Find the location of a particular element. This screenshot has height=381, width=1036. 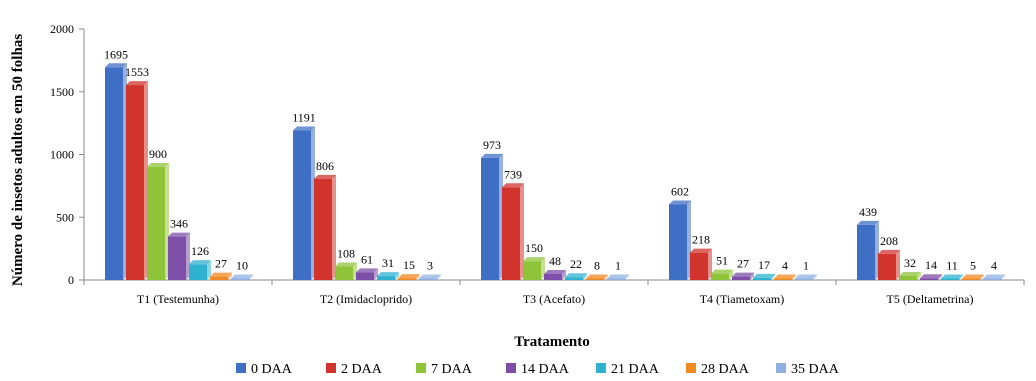

legend: 0 DAA 2 DAA 7 DAA 14 DAA 21 DAA 28 DAA 35 DAA is located at coordinates (538, 369).